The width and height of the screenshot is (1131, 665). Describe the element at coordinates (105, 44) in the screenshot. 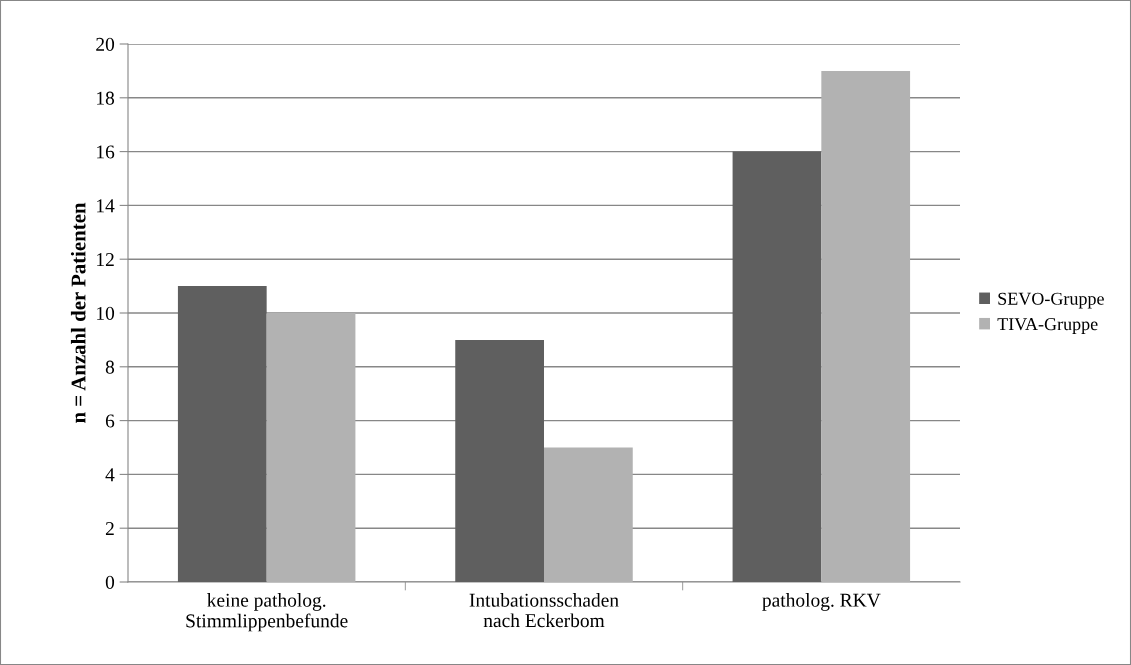

I see `y-tick-label: 20` at that location.